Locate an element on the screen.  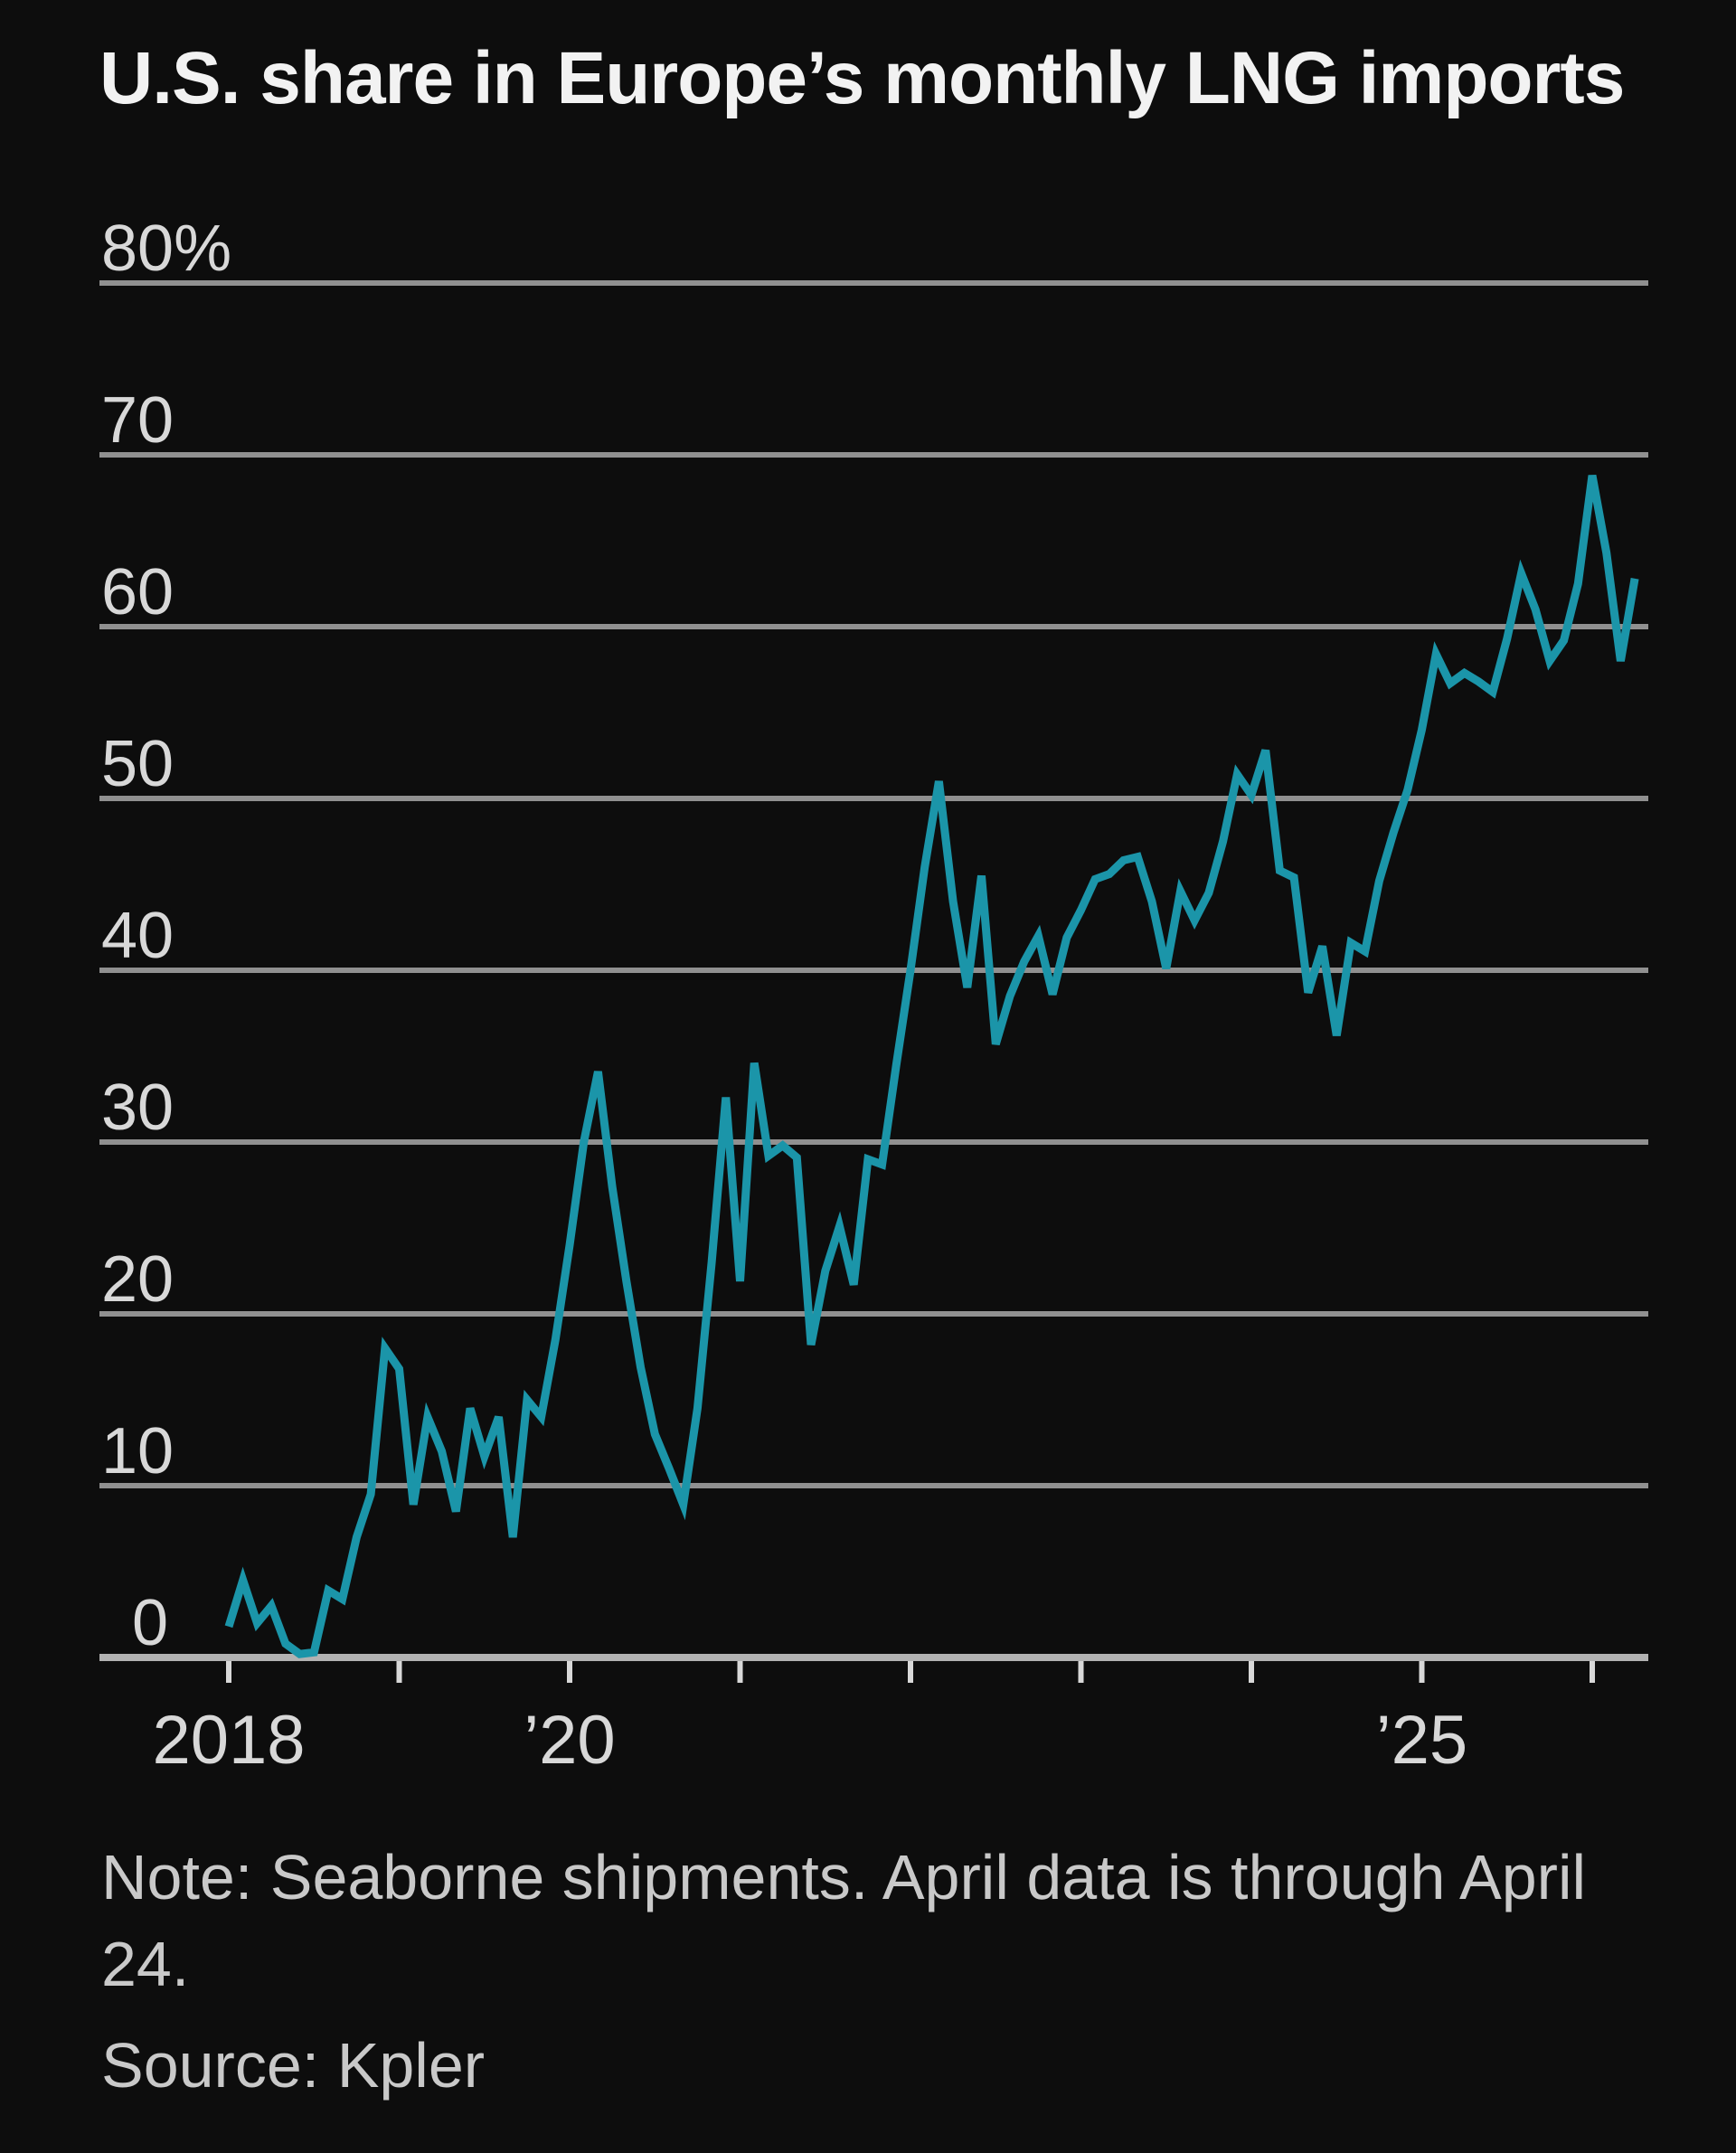
y-axis-label-30: 30 is located at coordinates (138, 1108).